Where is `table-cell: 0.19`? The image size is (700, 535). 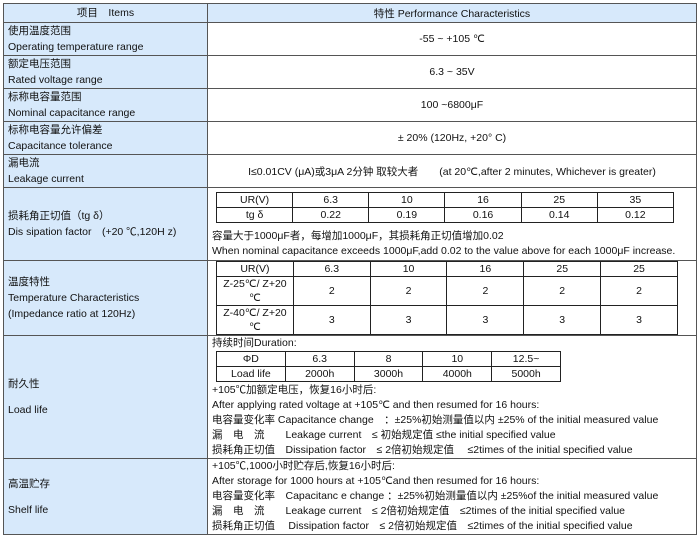
table-cell: 0.19 is located at coordinates (407, 214).